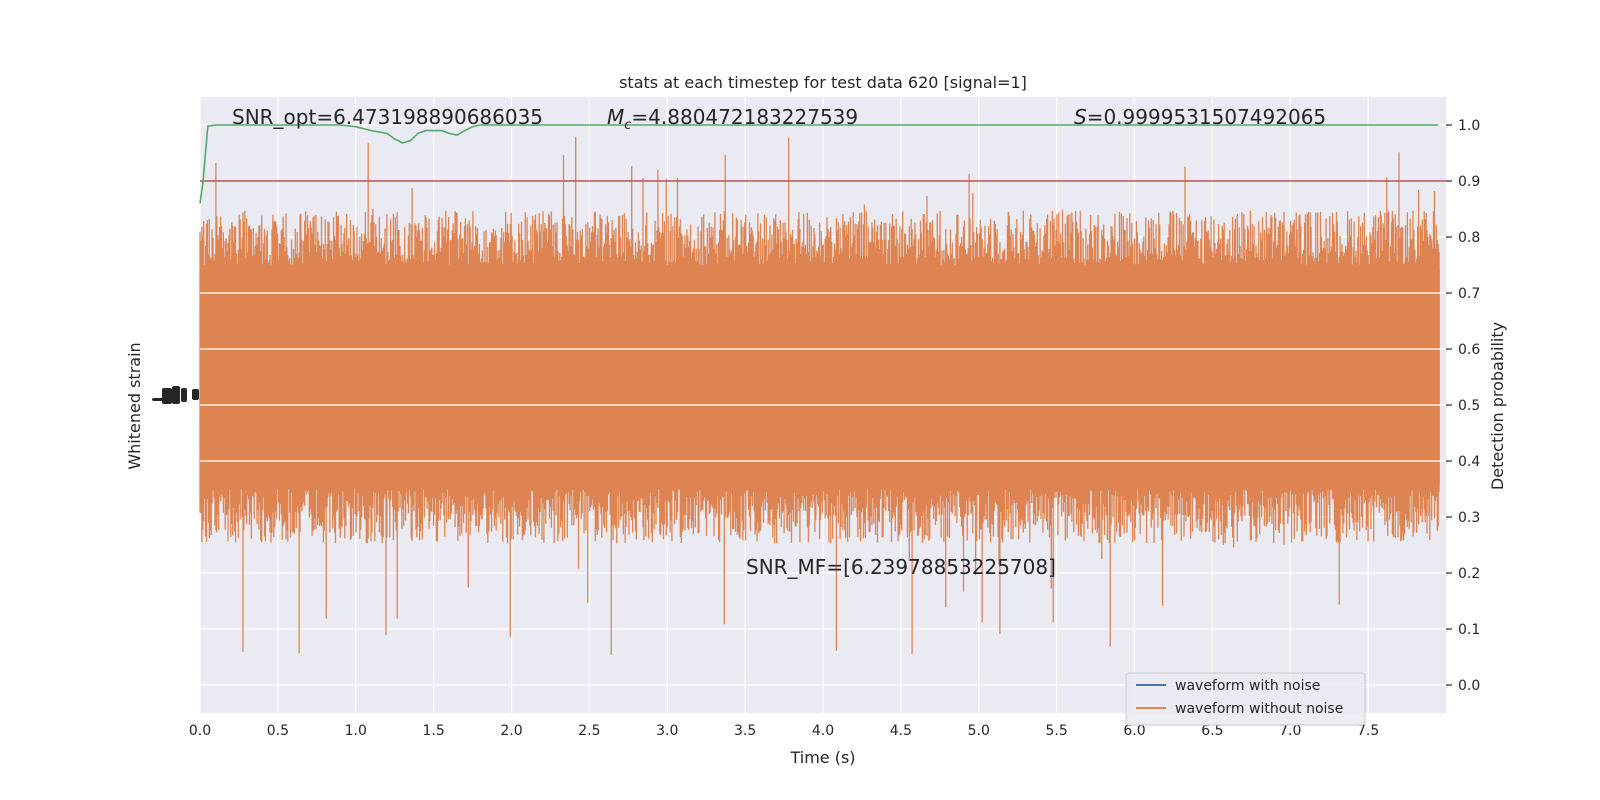 The image size is (1600, 800). What do you see at coordinates (200, 731) in the screenshot?
I see `x-tick-label: 0.0` at bounding box center [200, 731].